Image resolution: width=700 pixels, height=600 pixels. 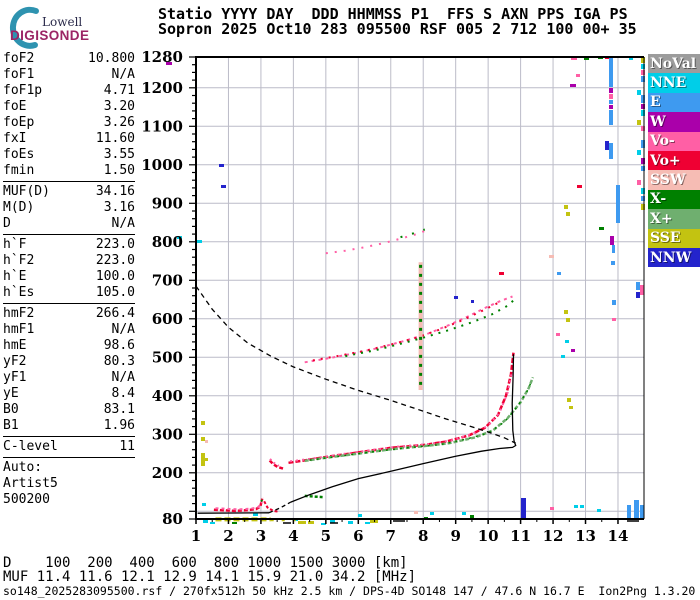 I want to click on param-md: M(D) 3.16, so click(x=69, y=207).